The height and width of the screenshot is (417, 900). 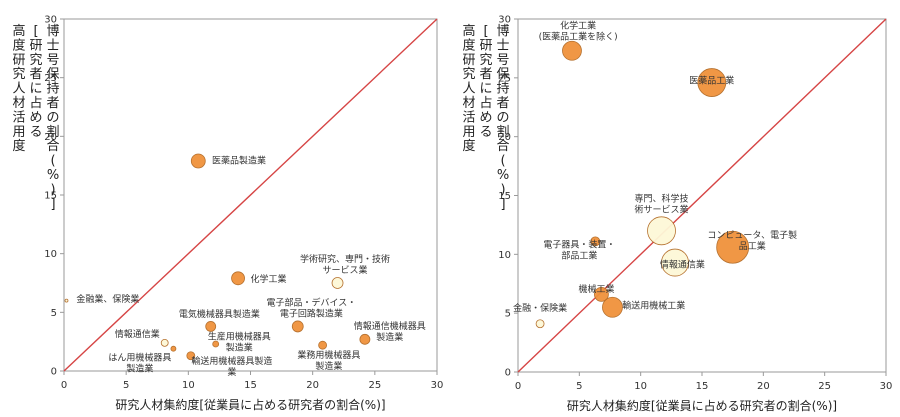 I want to click on point-label-line: 情報通信業, so click(x=137, y=334).